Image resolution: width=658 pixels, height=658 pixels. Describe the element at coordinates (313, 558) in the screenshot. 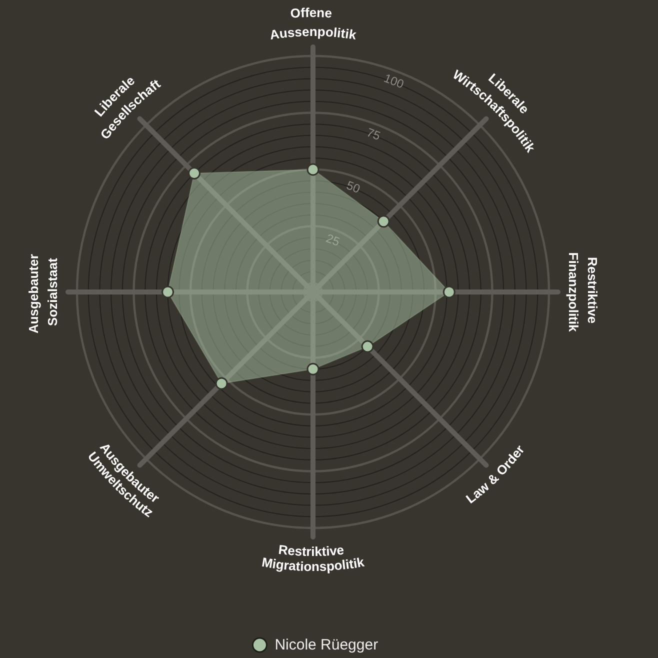

I see `spoke-label: Restriktive Migrationspolitik` at that location.